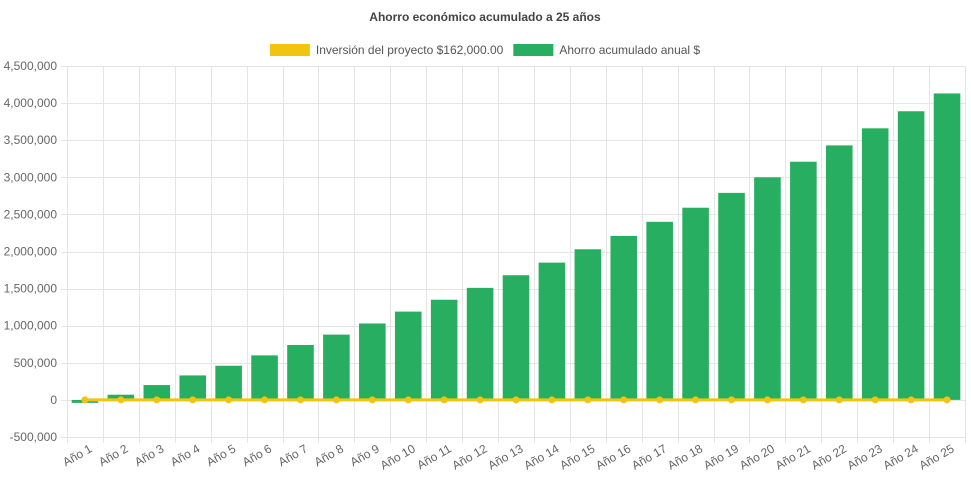 This screenshot has height=485, width=971. What do you see at coordinates (31, 289) in the screenshot?
I see `y-tick-label: 1,500,000` at bounding box center [31, 289].